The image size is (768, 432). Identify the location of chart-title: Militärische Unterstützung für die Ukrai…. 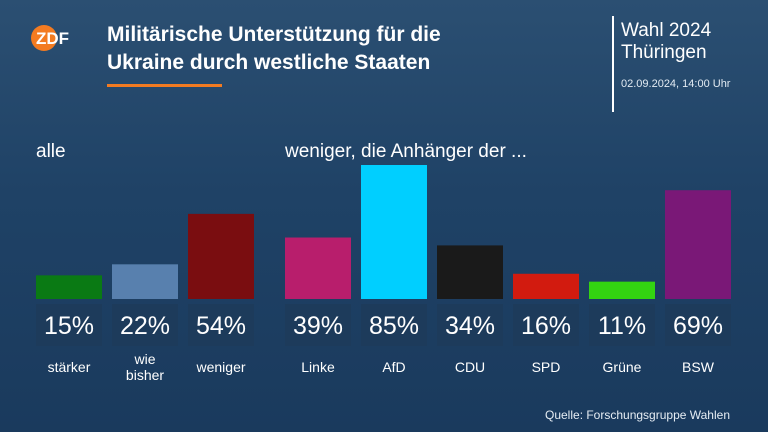
(347, 49).